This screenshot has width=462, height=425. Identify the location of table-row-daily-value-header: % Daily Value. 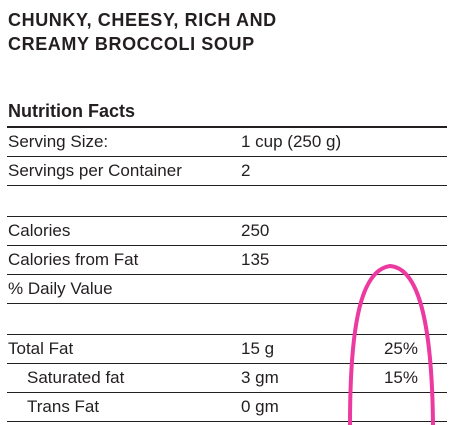
(227, 288).